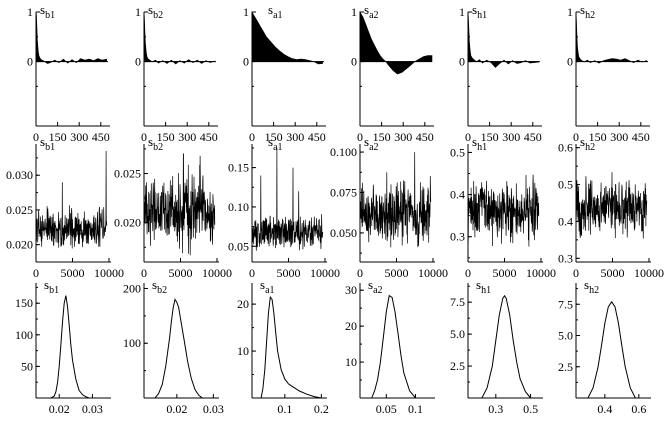 This screenshot has width=664, height=422. I want to click on x-tick-label: 0.02, so click(59, 409).